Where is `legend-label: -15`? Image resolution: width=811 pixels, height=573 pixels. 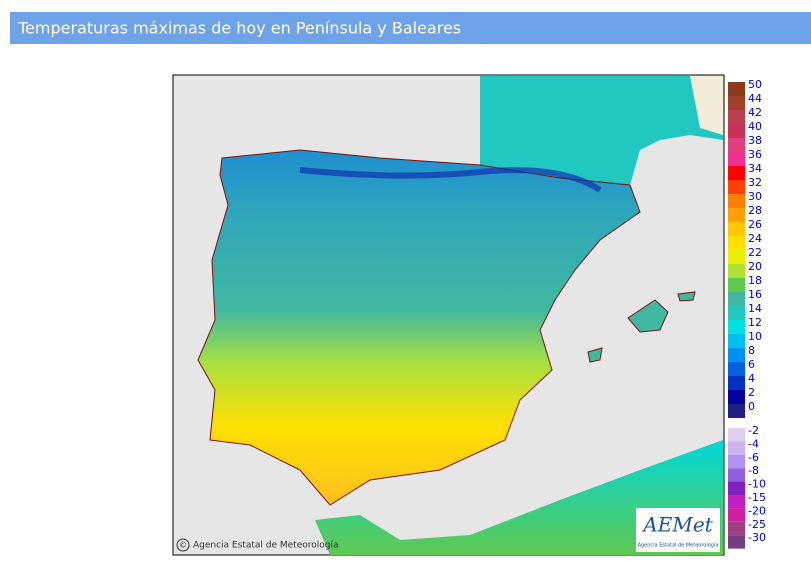
legend-label: -15 is located at coordinates (757, 497).